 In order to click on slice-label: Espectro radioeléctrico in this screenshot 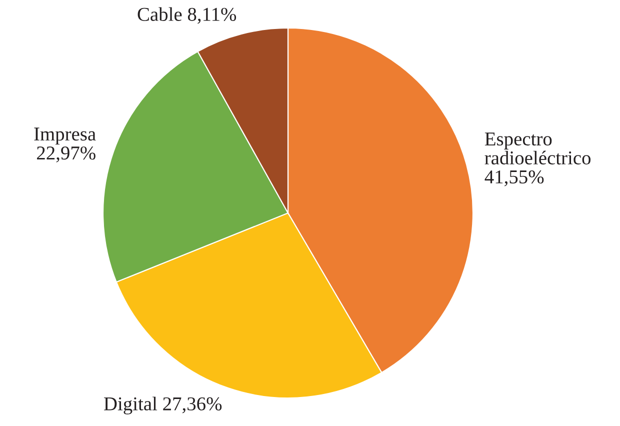, I will do `click(537, 148)`.